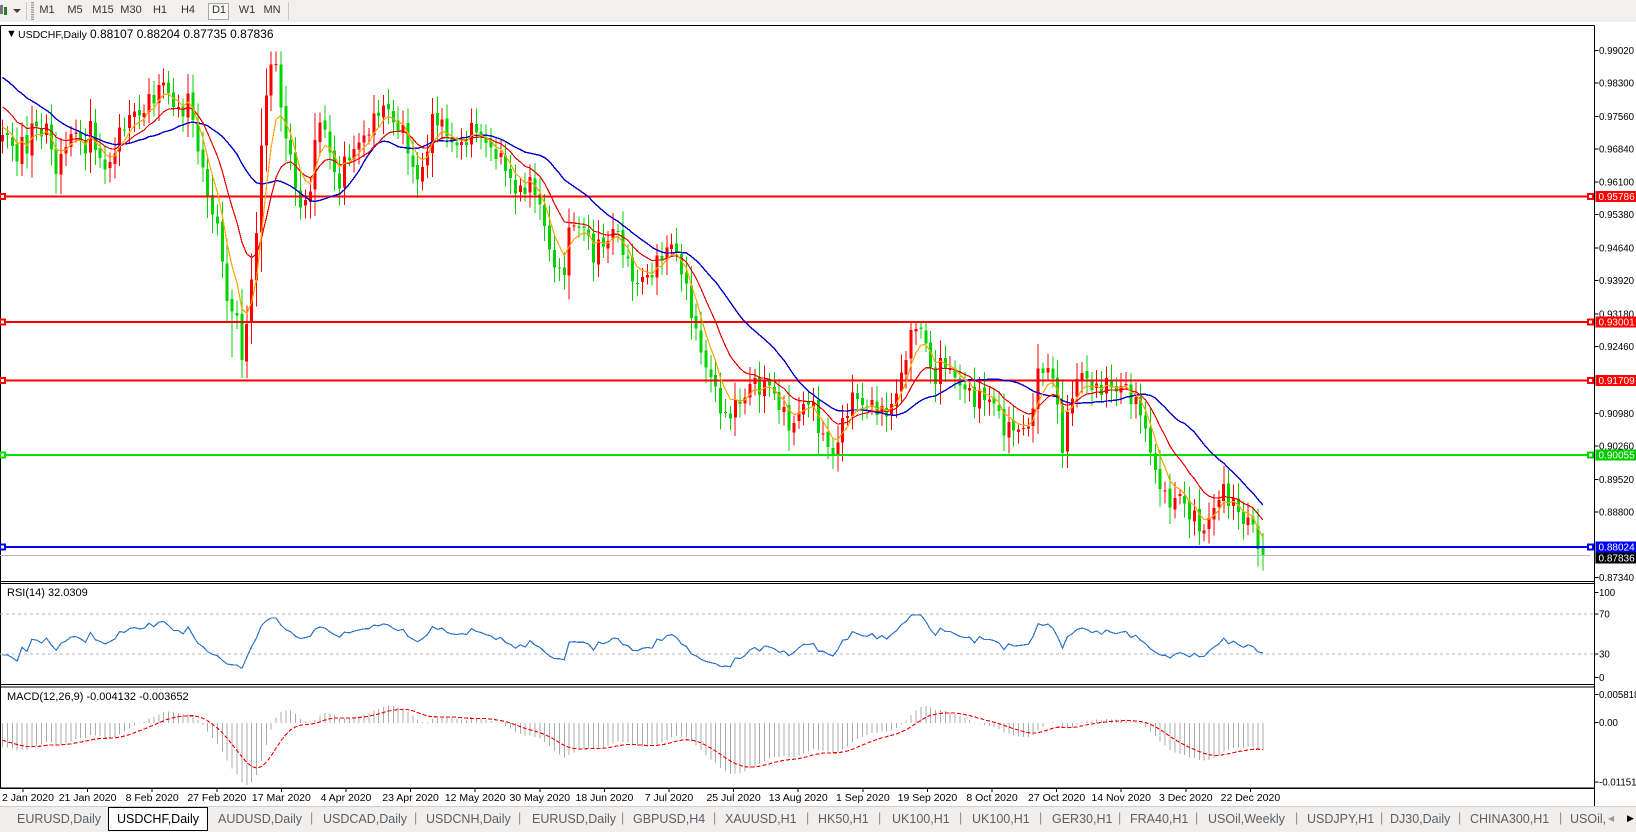  What do you see at coordinates (88, 798) in the screenshot?
I see `svg-text: 21 Jan 2020` at bounding box center [88, 798].